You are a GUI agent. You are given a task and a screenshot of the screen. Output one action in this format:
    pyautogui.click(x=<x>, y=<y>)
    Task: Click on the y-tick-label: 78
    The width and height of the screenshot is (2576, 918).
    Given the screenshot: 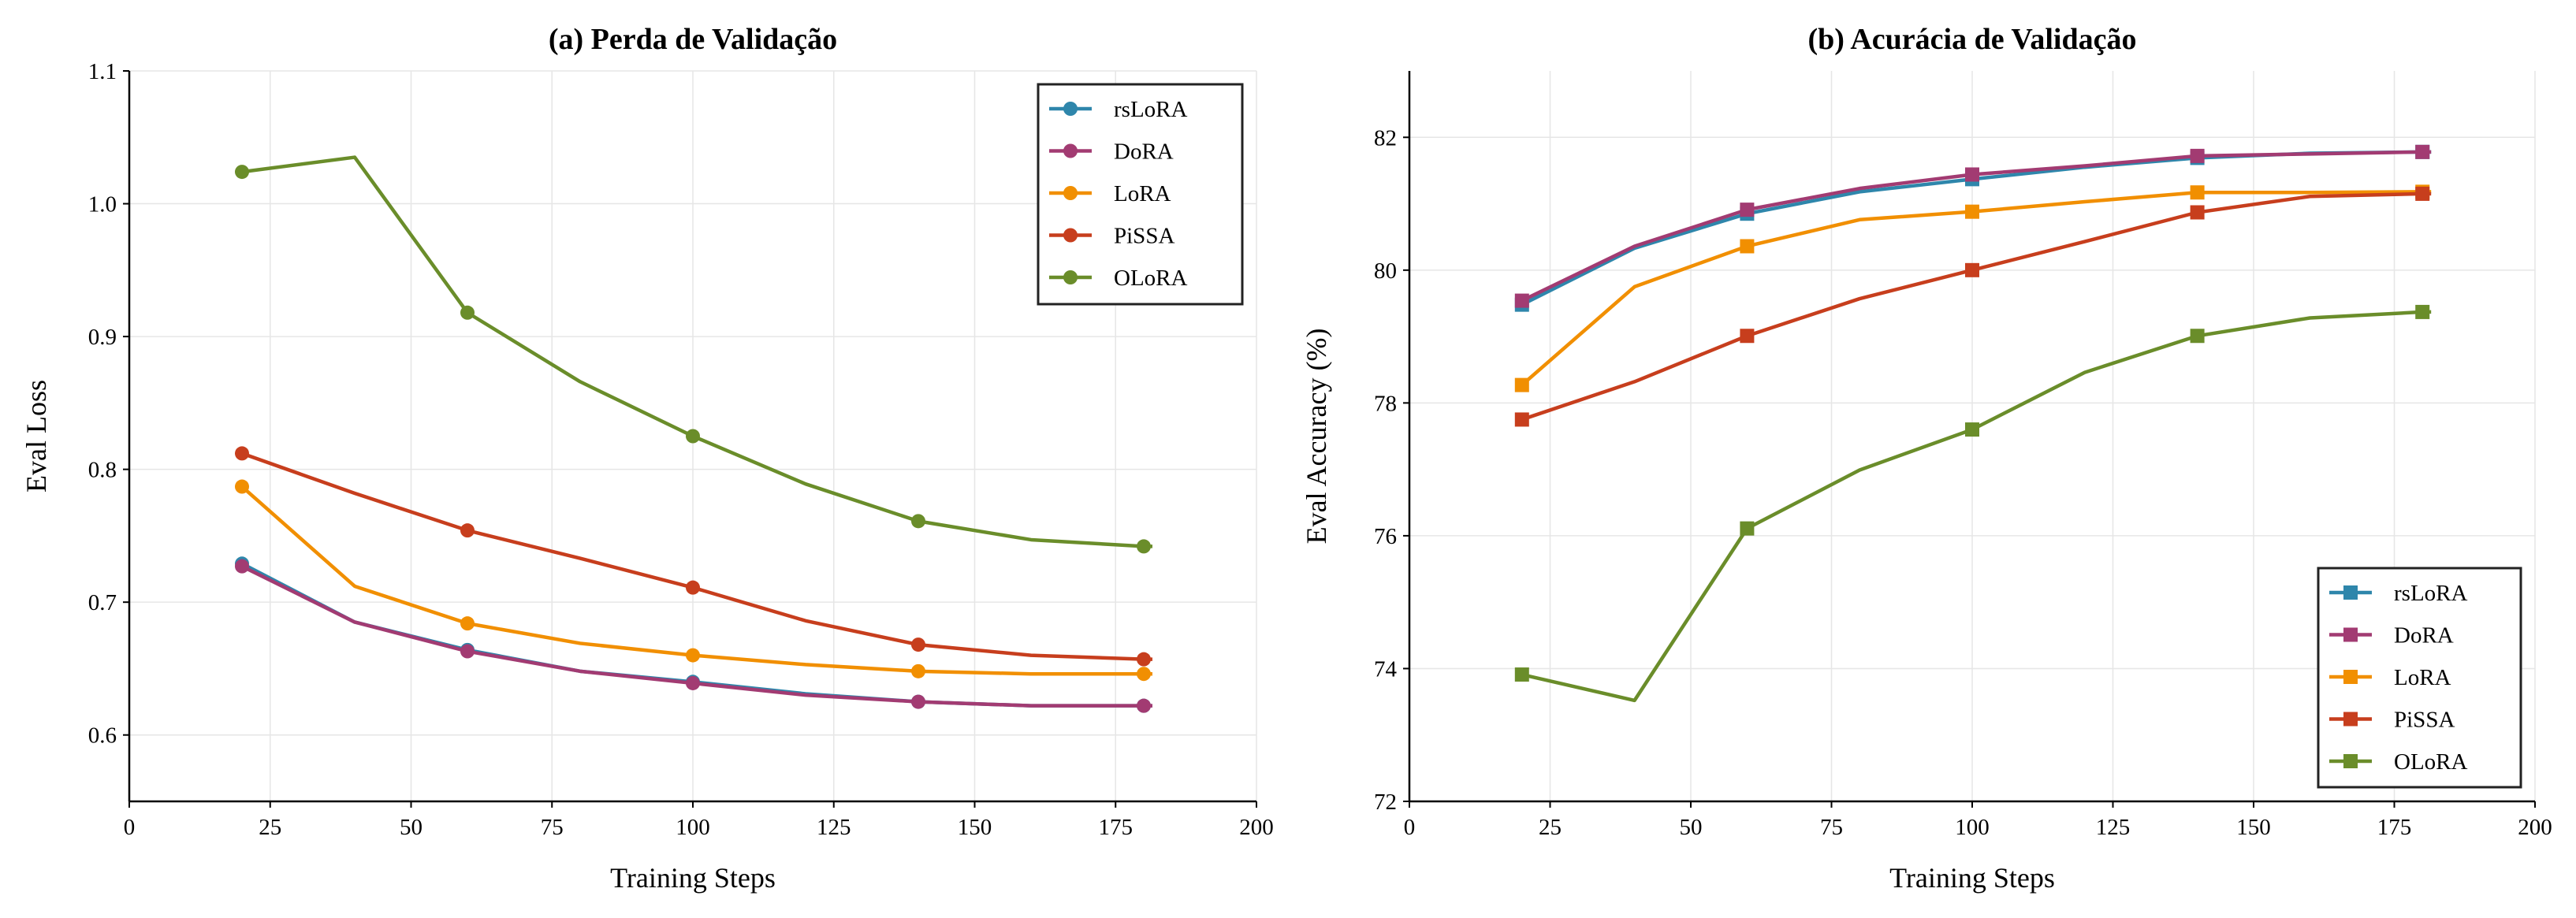 What is the action you would take?
    pyautogui.click(x=1385, y=403)
    